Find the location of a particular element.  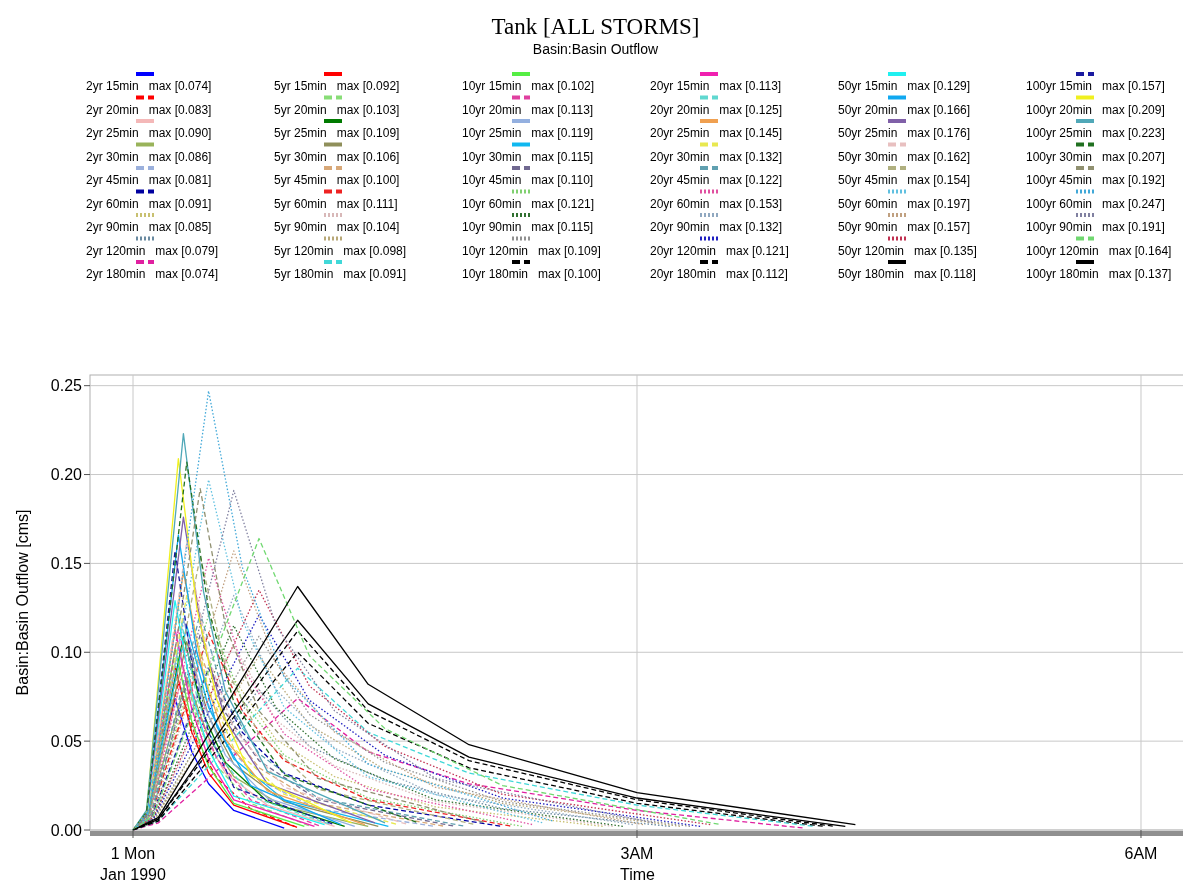

legend-label: 5yr 20min max [0.103] is located at coordinates (337, 109).